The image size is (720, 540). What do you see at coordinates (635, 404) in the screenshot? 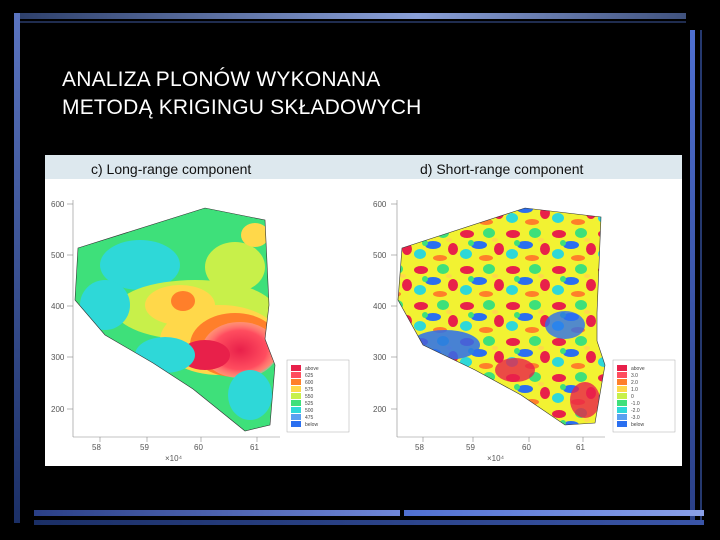
I see `panel-d-legend-label: -1.0` at bounding box center [635, 404].